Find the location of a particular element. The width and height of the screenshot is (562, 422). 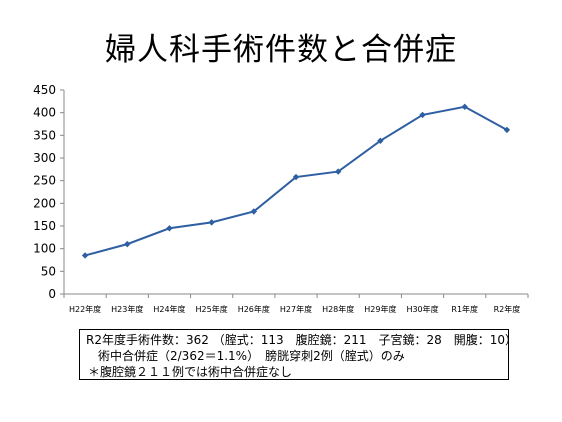

x-tick-label: H28年度 is located at coordinates (338, 309).